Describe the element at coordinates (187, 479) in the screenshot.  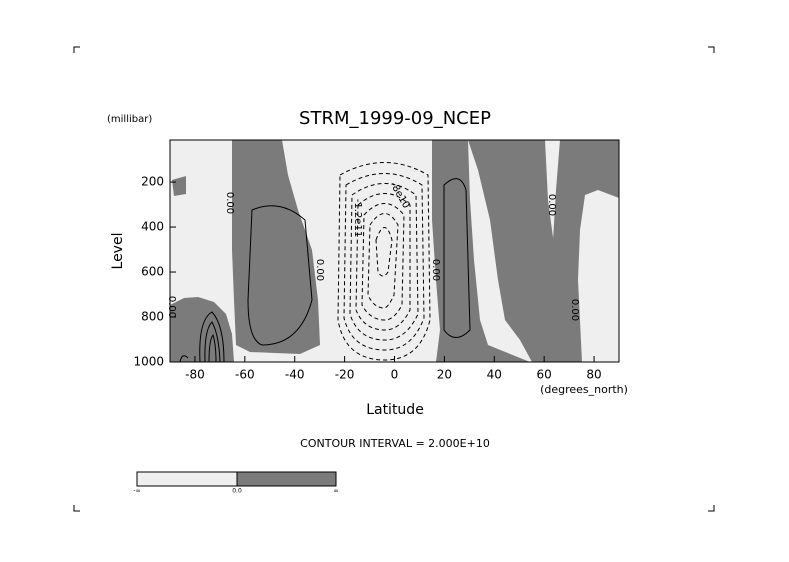
I see `colorbar-negative` at that location.